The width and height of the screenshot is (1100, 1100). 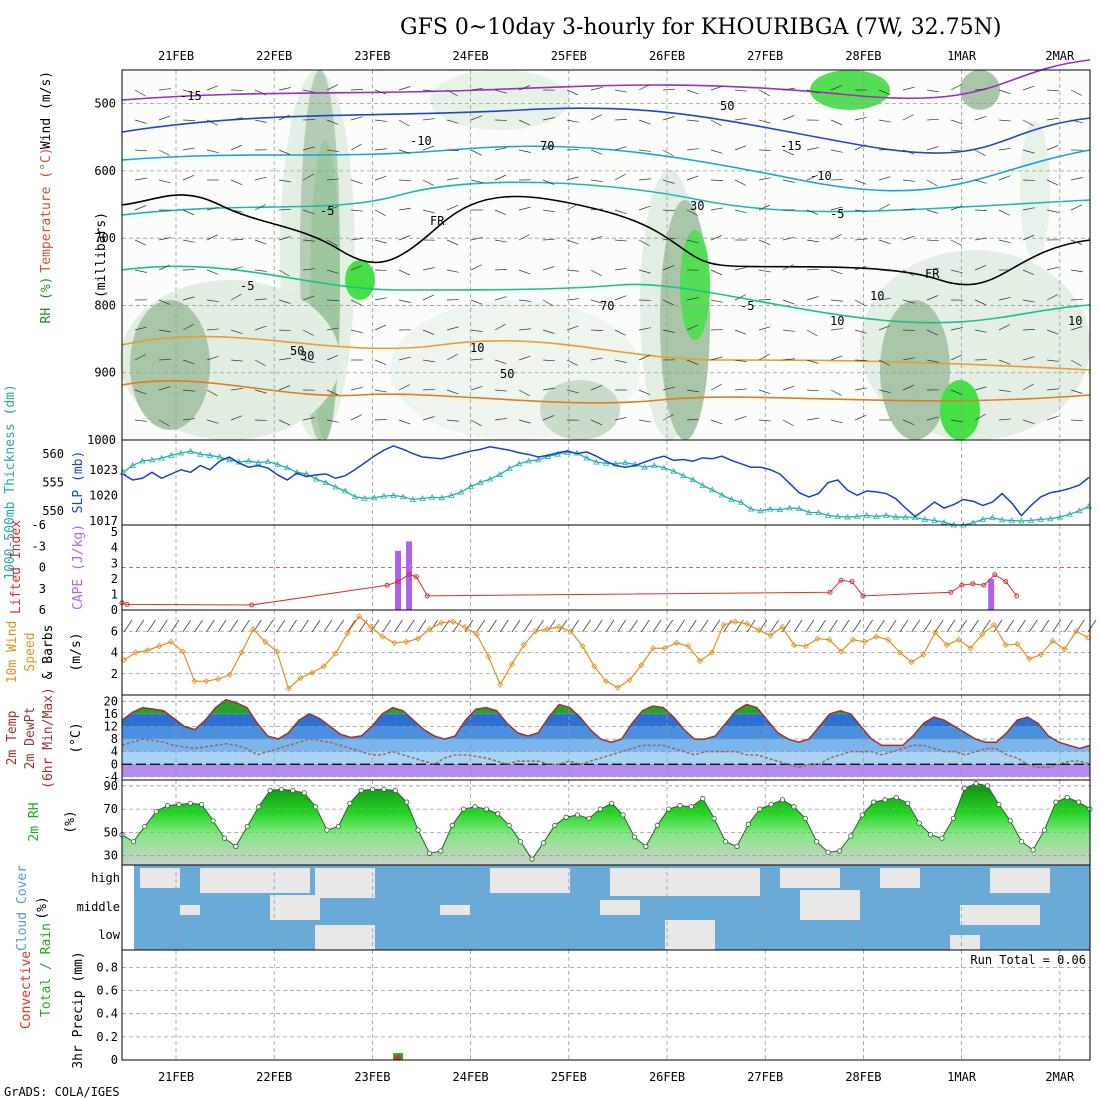 I want to click on rh-unit-label: (%), so click(x=70, y=821).